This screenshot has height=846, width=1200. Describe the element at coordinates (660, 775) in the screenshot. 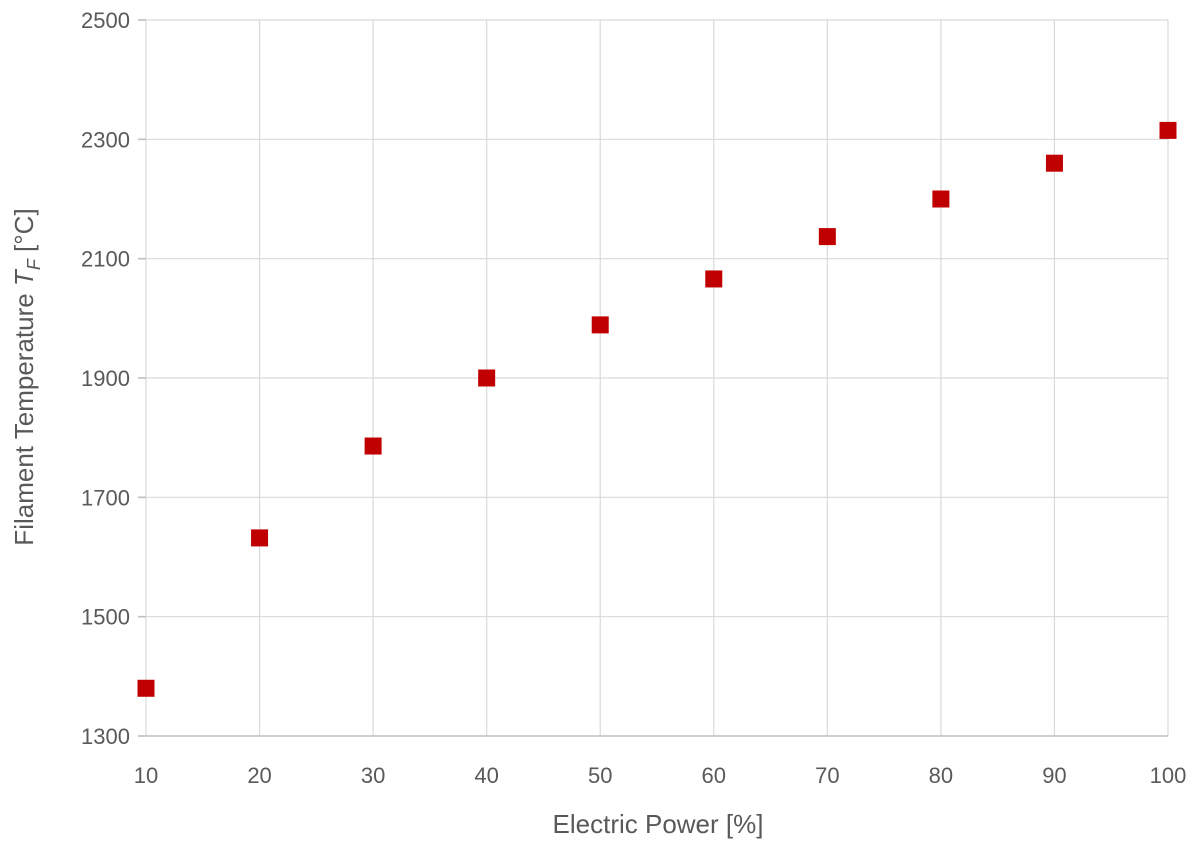

I see `x-axis-tick-labels: 10 20 30 40 50 60 70 80 90 100` at that location.